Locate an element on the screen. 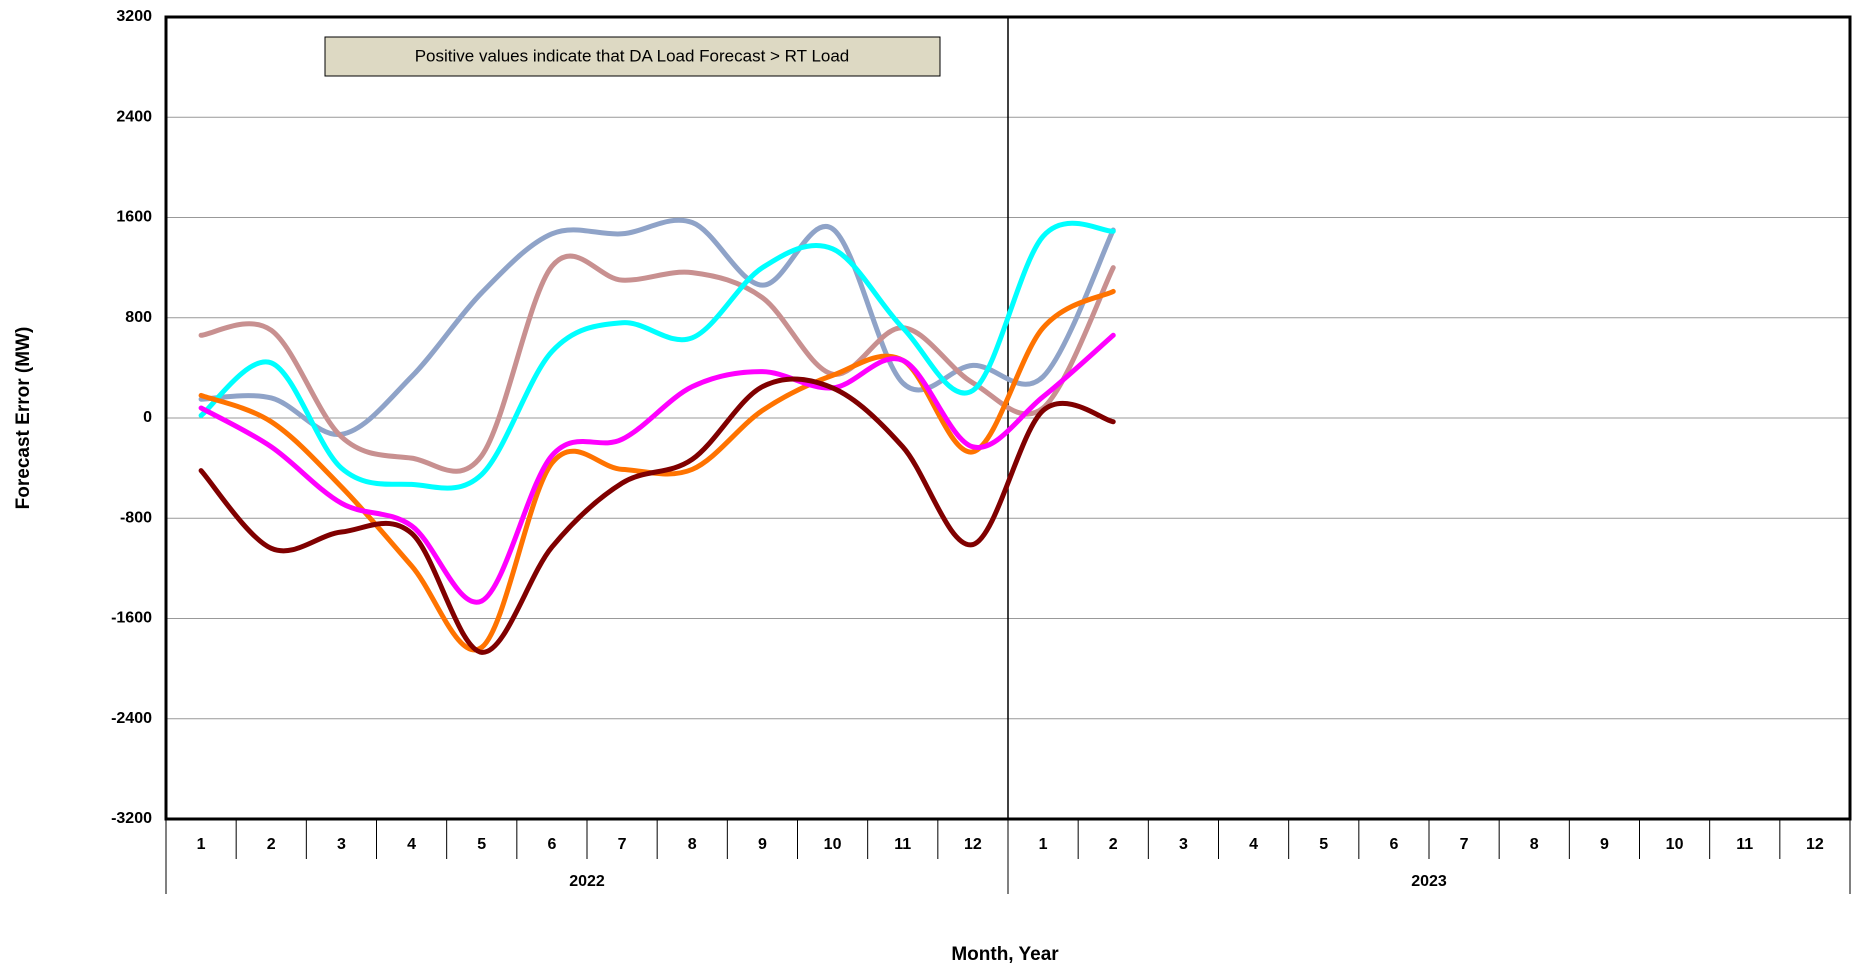 The width and height of the screenshot is (1854, 973). x-group-label: 2022 is located at coordinates (587, 881).